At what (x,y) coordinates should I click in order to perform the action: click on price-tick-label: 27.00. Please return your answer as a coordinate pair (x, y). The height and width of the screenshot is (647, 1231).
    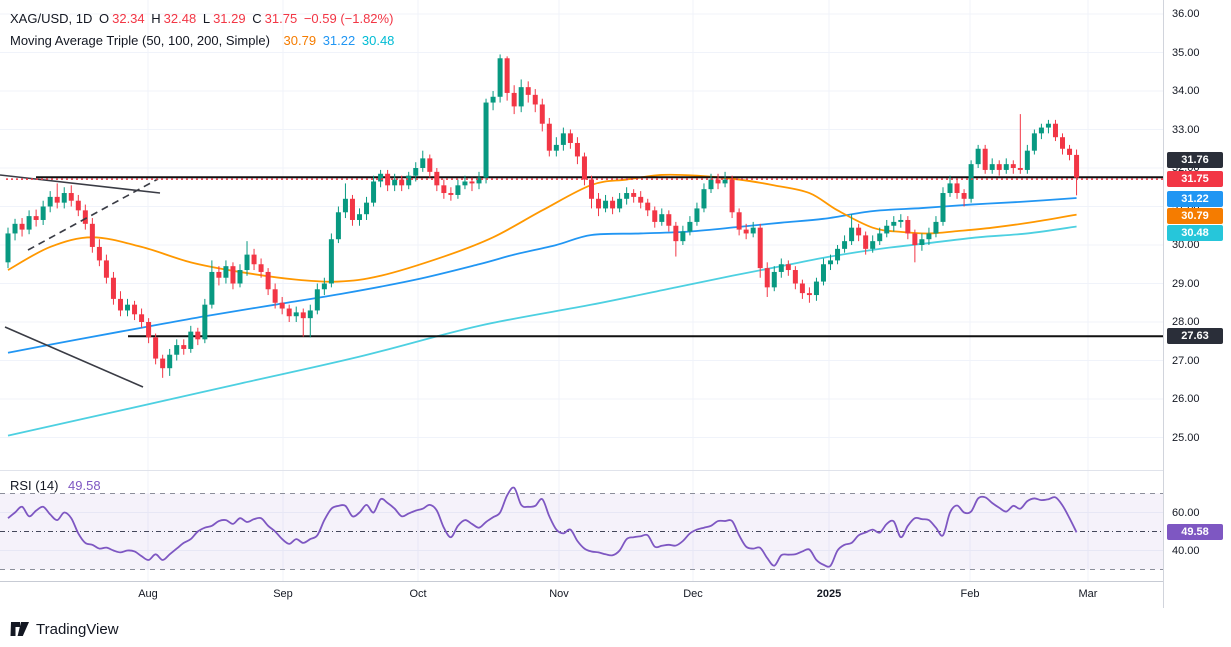
    Looking at the image, I should click on (1186, 360).